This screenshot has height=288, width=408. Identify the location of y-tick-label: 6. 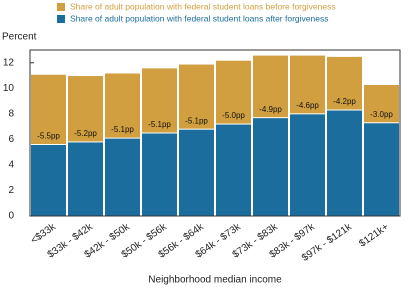
(11, 139).